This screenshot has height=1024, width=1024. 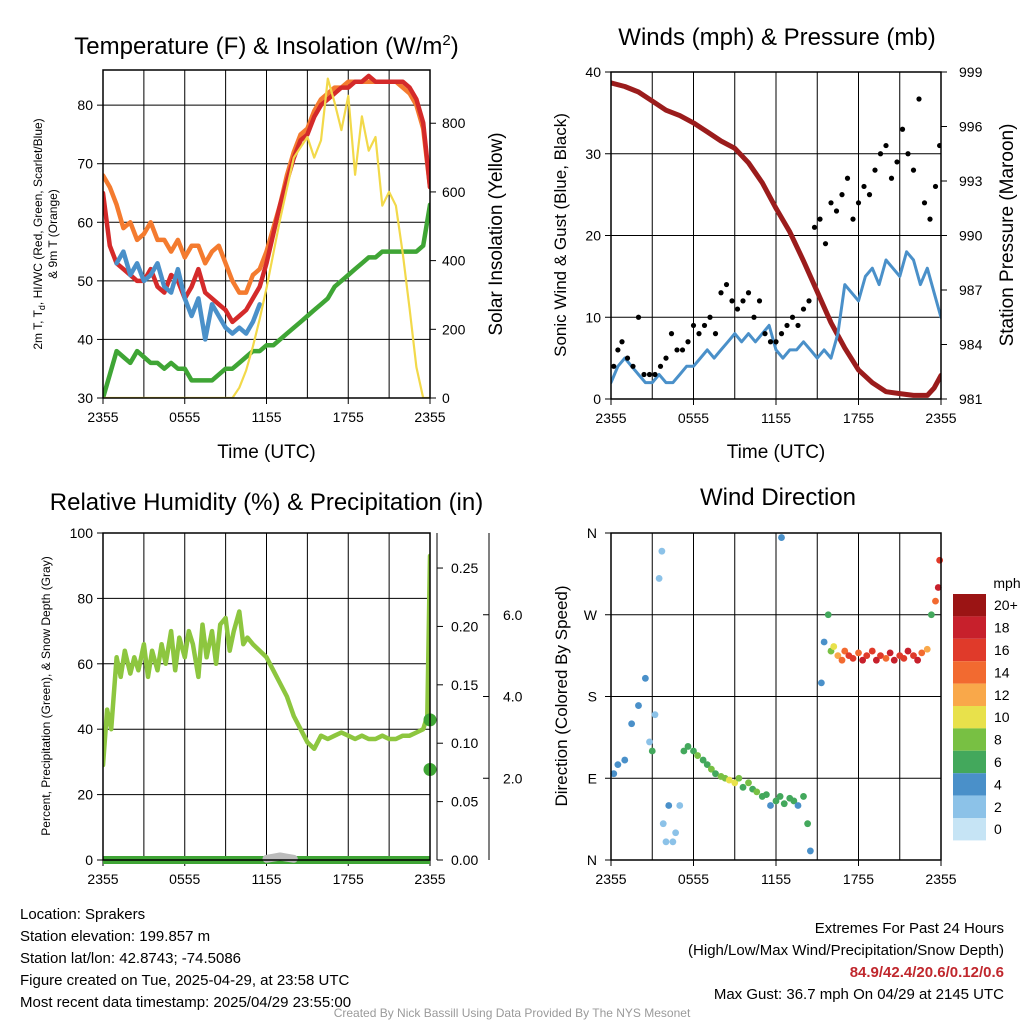 I want to click on colorbar-label: 2, so click(x=998, y=807).